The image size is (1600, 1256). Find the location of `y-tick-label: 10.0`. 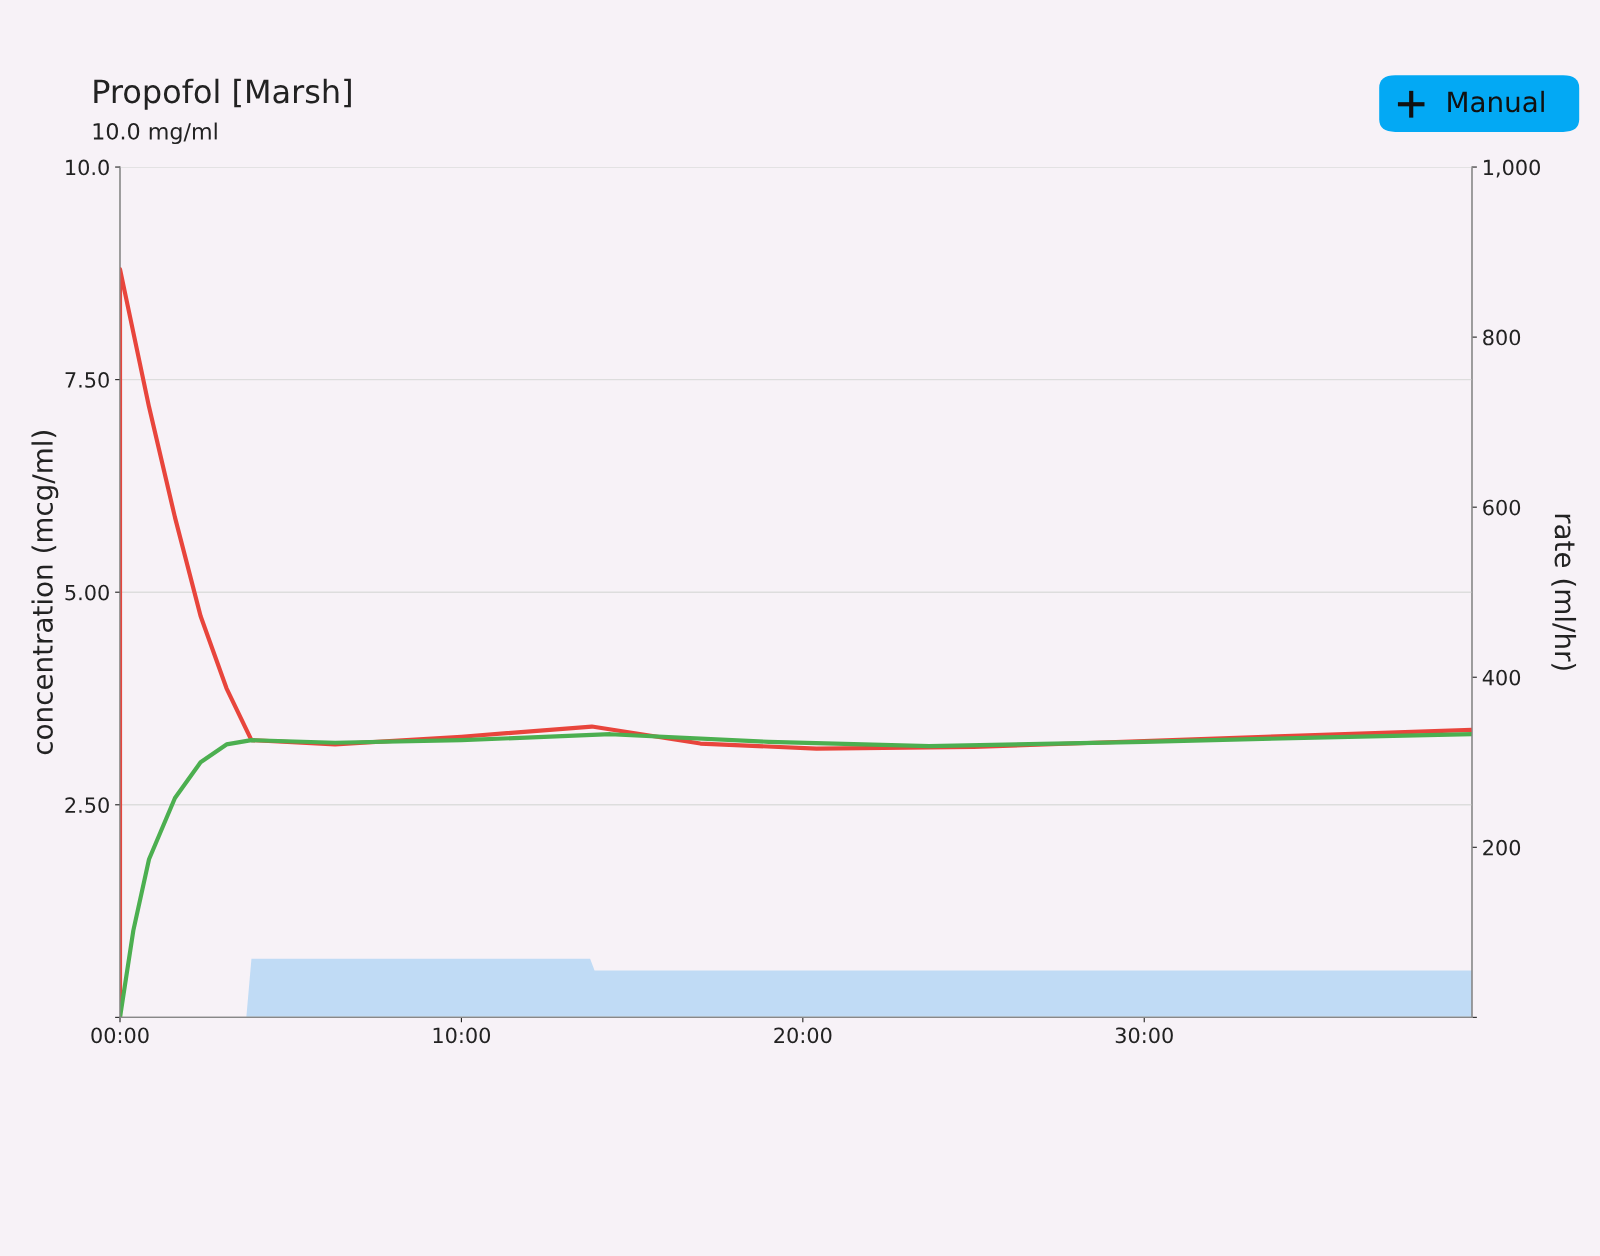

y-tick-label: 10.0 is located at coordinates (87, 167).